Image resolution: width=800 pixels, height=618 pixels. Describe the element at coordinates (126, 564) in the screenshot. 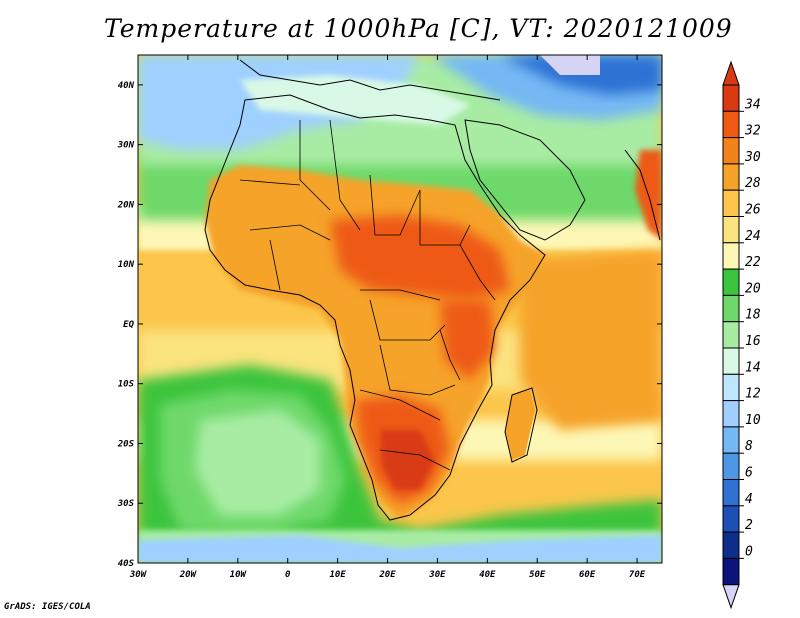

I see `lat-tick-label: 40S` at that location.